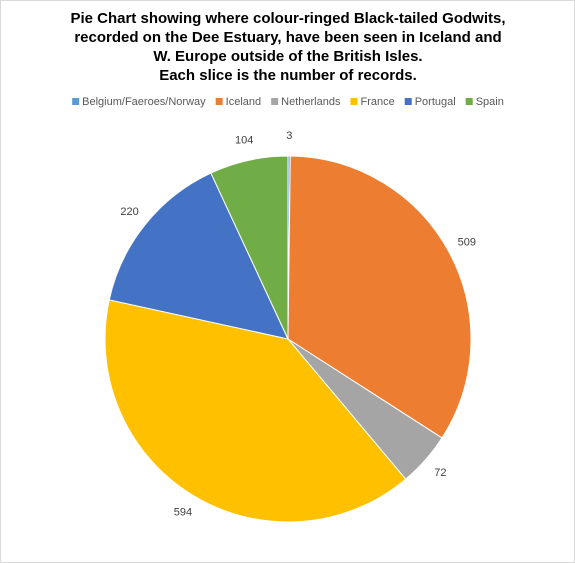 The height and width of the screenshot is (563, 575). What do you see at coordinates (289, 136) in the screenshot?
I see `data-label: 3` at bounding box center [289, 136].